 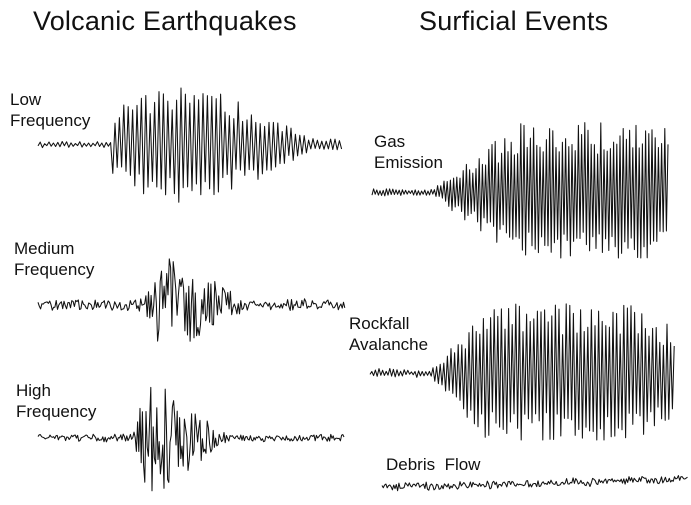 I want to click on heading-volcanic-earthquakes: Volcanic Earthquakes, so click(x=165, y=21).